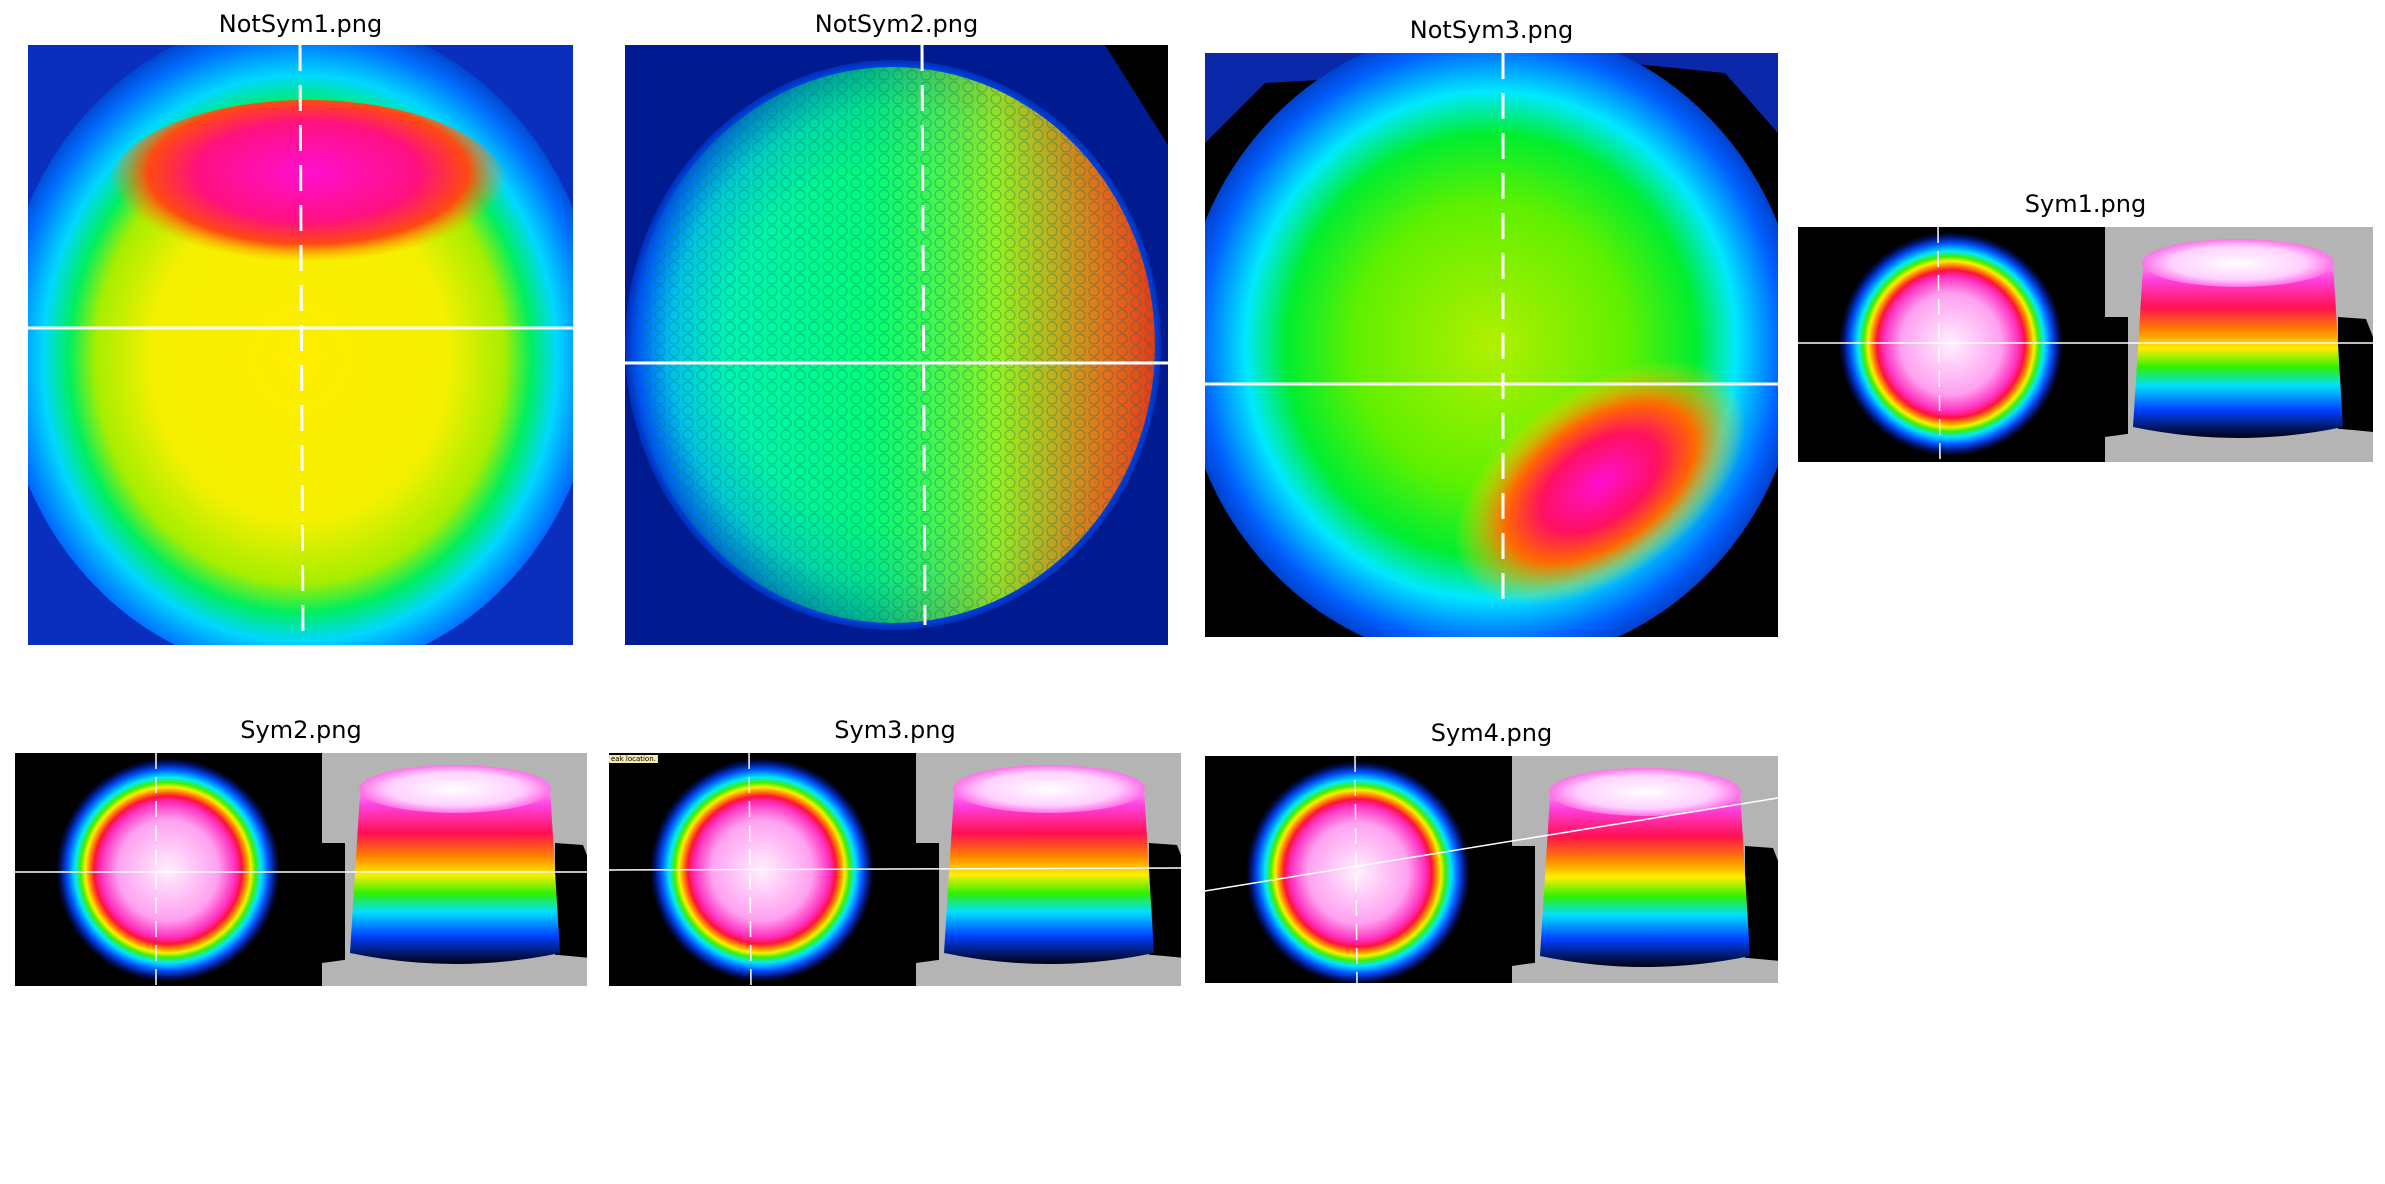 The image size is (2385, 1184). Describe the element at coordinates (300, 24) in the screenshot. I see `panel-title-notsym1: NotSym1.png` at that location.